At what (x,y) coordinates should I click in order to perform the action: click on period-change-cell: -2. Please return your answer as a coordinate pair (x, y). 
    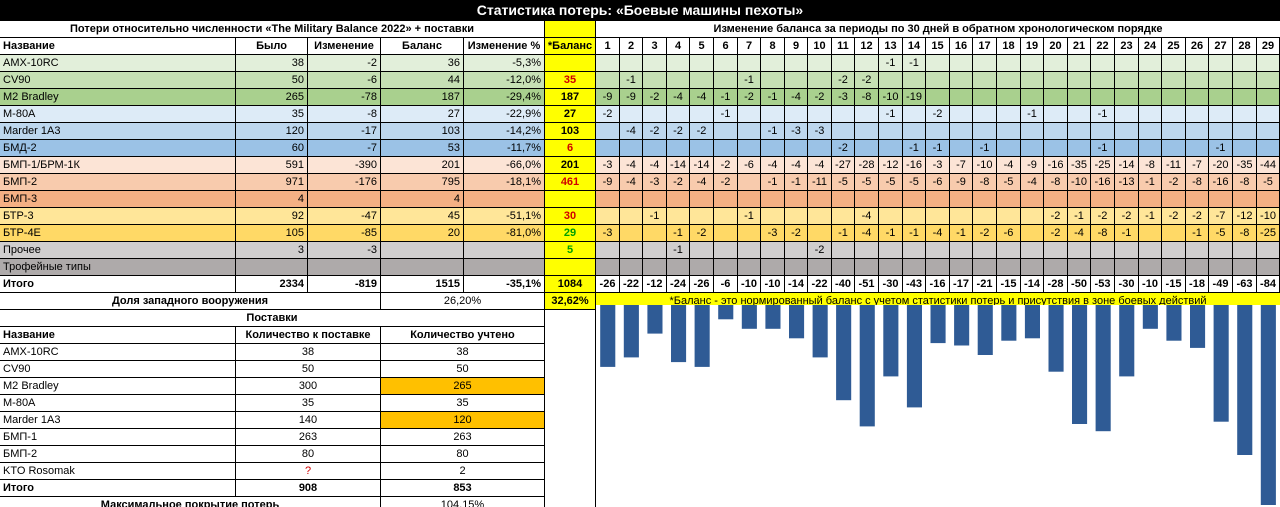
    Looking at the image, I should click on (678, 131).